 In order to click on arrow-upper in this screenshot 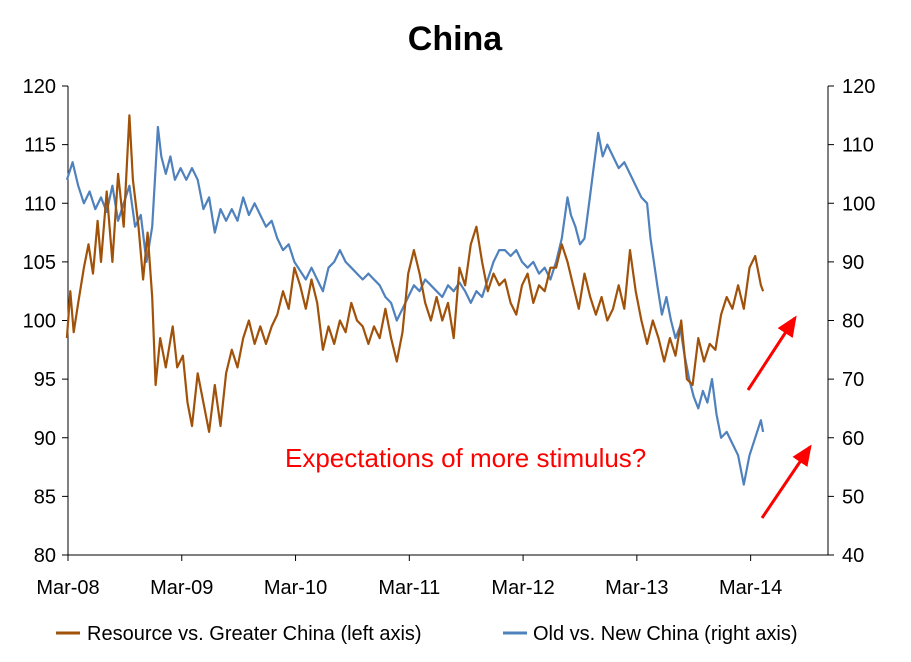, I will do `click(771, 353)`.